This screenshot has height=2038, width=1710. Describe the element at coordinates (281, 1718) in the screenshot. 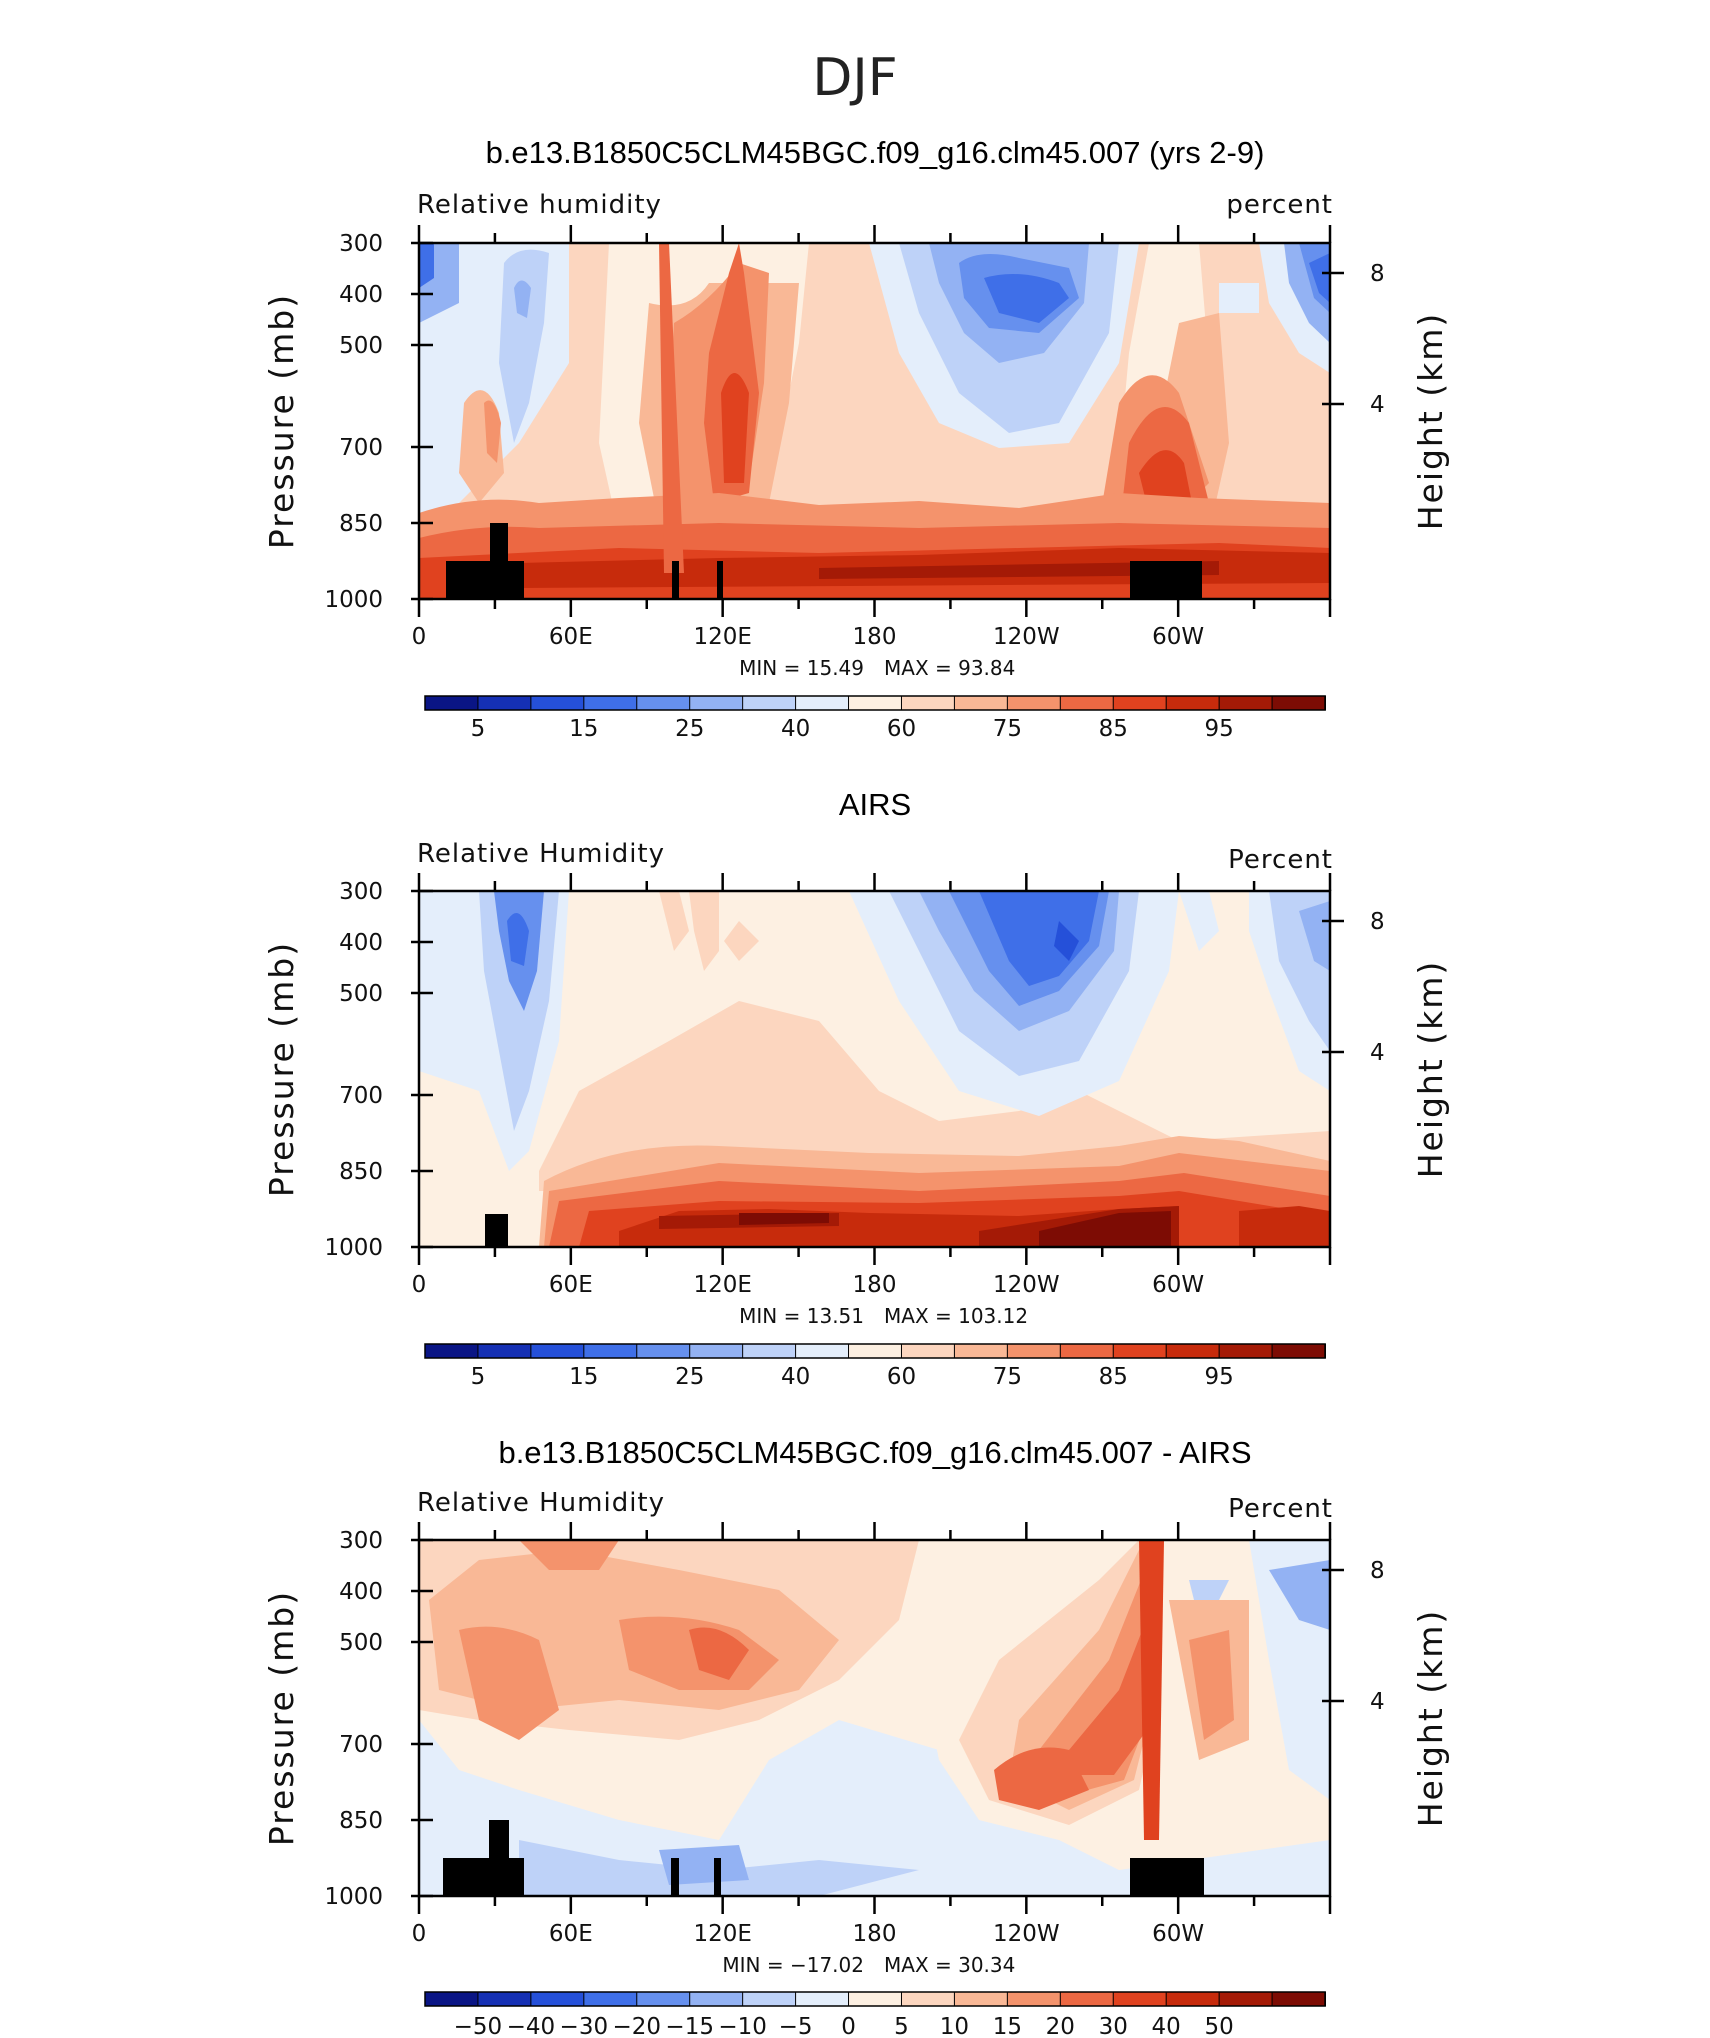

I see `panel-diff-ylabel: Pressure (mb)` at that location.